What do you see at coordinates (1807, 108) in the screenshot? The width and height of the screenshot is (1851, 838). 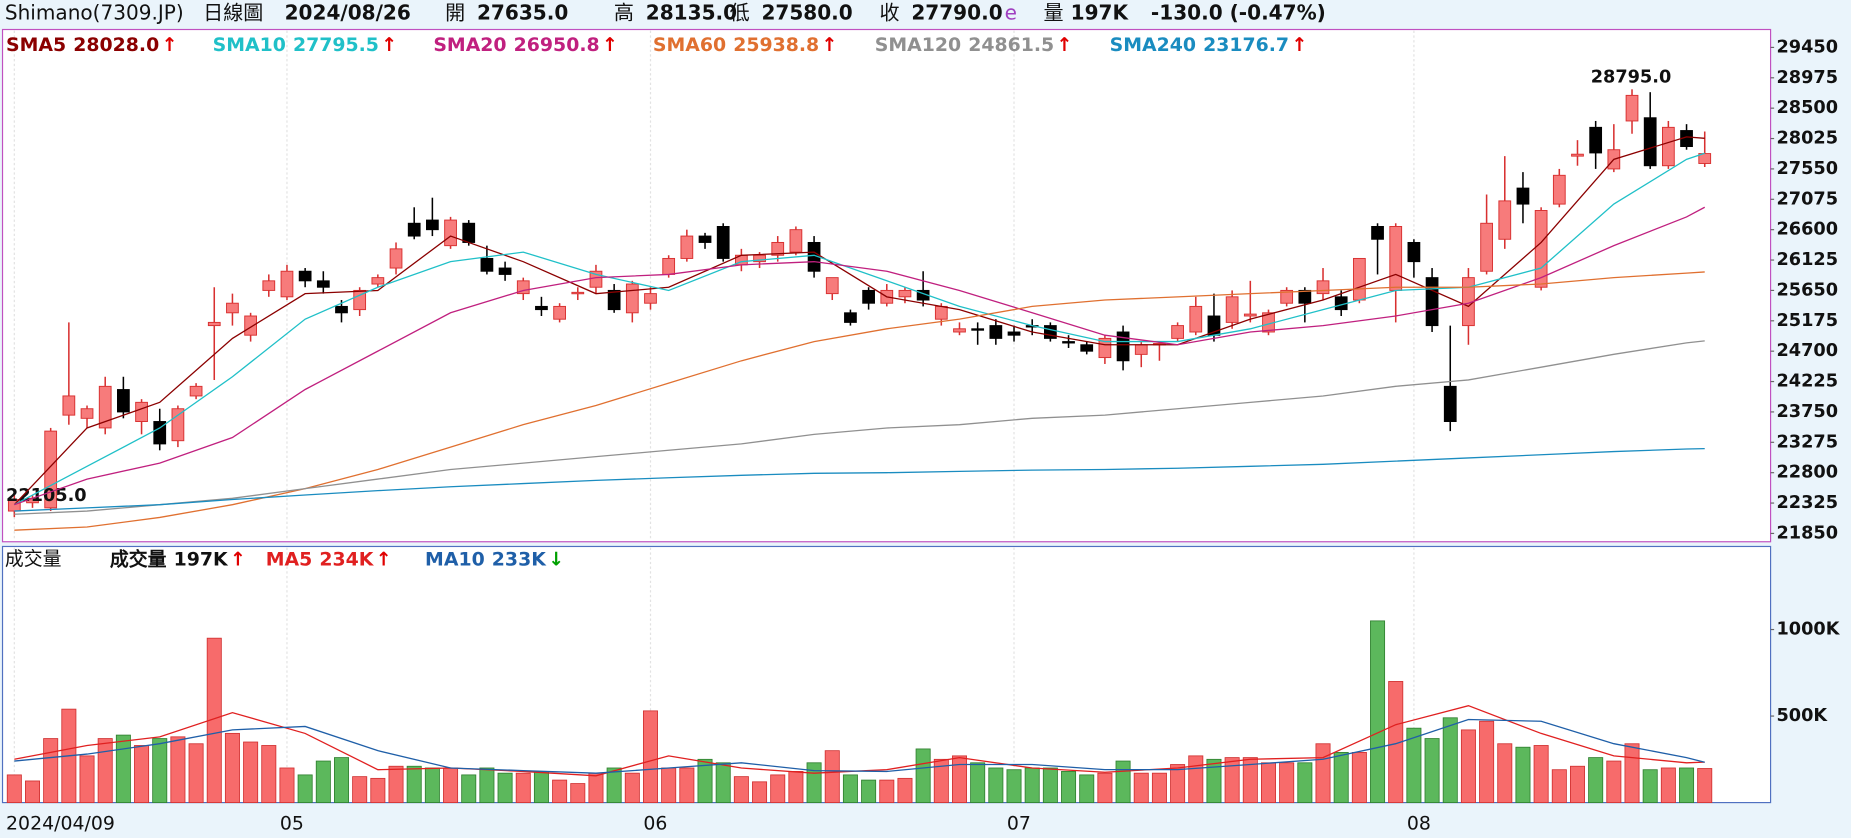 I see `y-tick-label: 28500` at bounding box center [1807, 108].